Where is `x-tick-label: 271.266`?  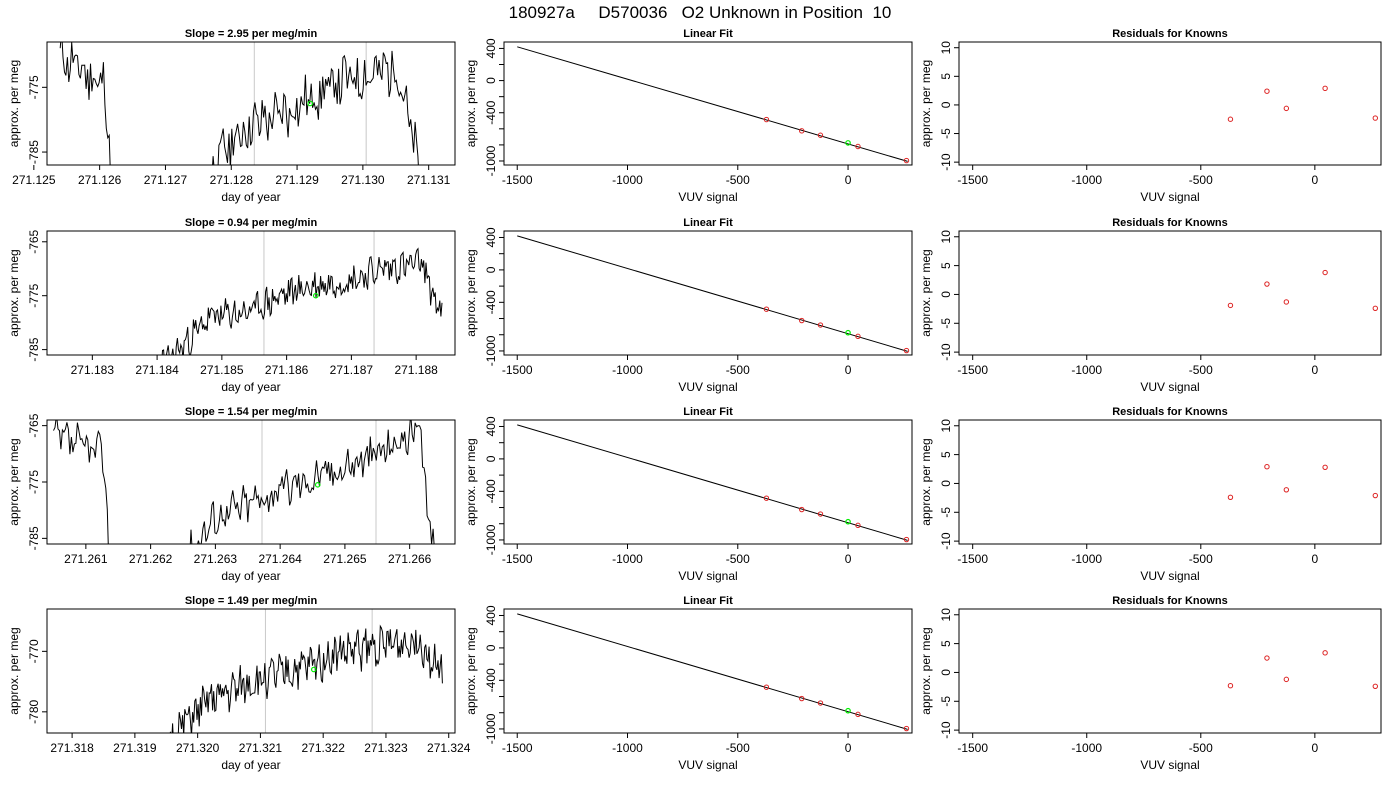 x-tick-label: 271.266 is located at coordinates (410, 559).